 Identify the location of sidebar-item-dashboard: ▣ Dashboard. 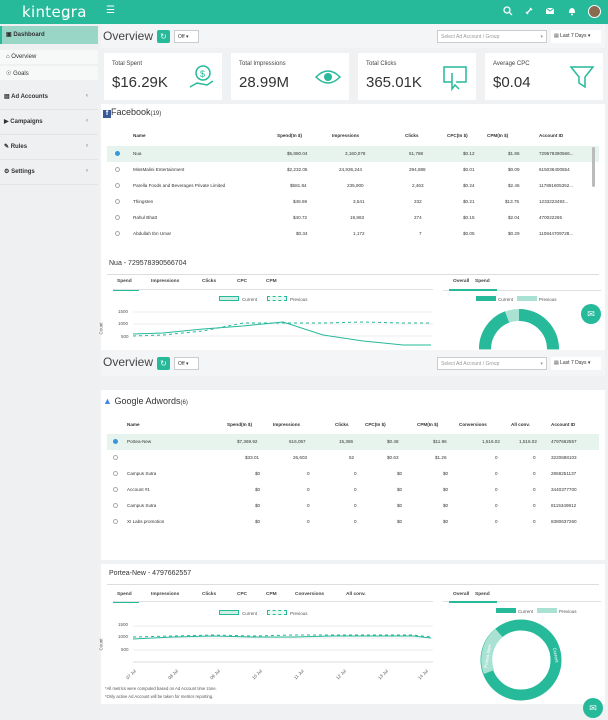
(49, 35).